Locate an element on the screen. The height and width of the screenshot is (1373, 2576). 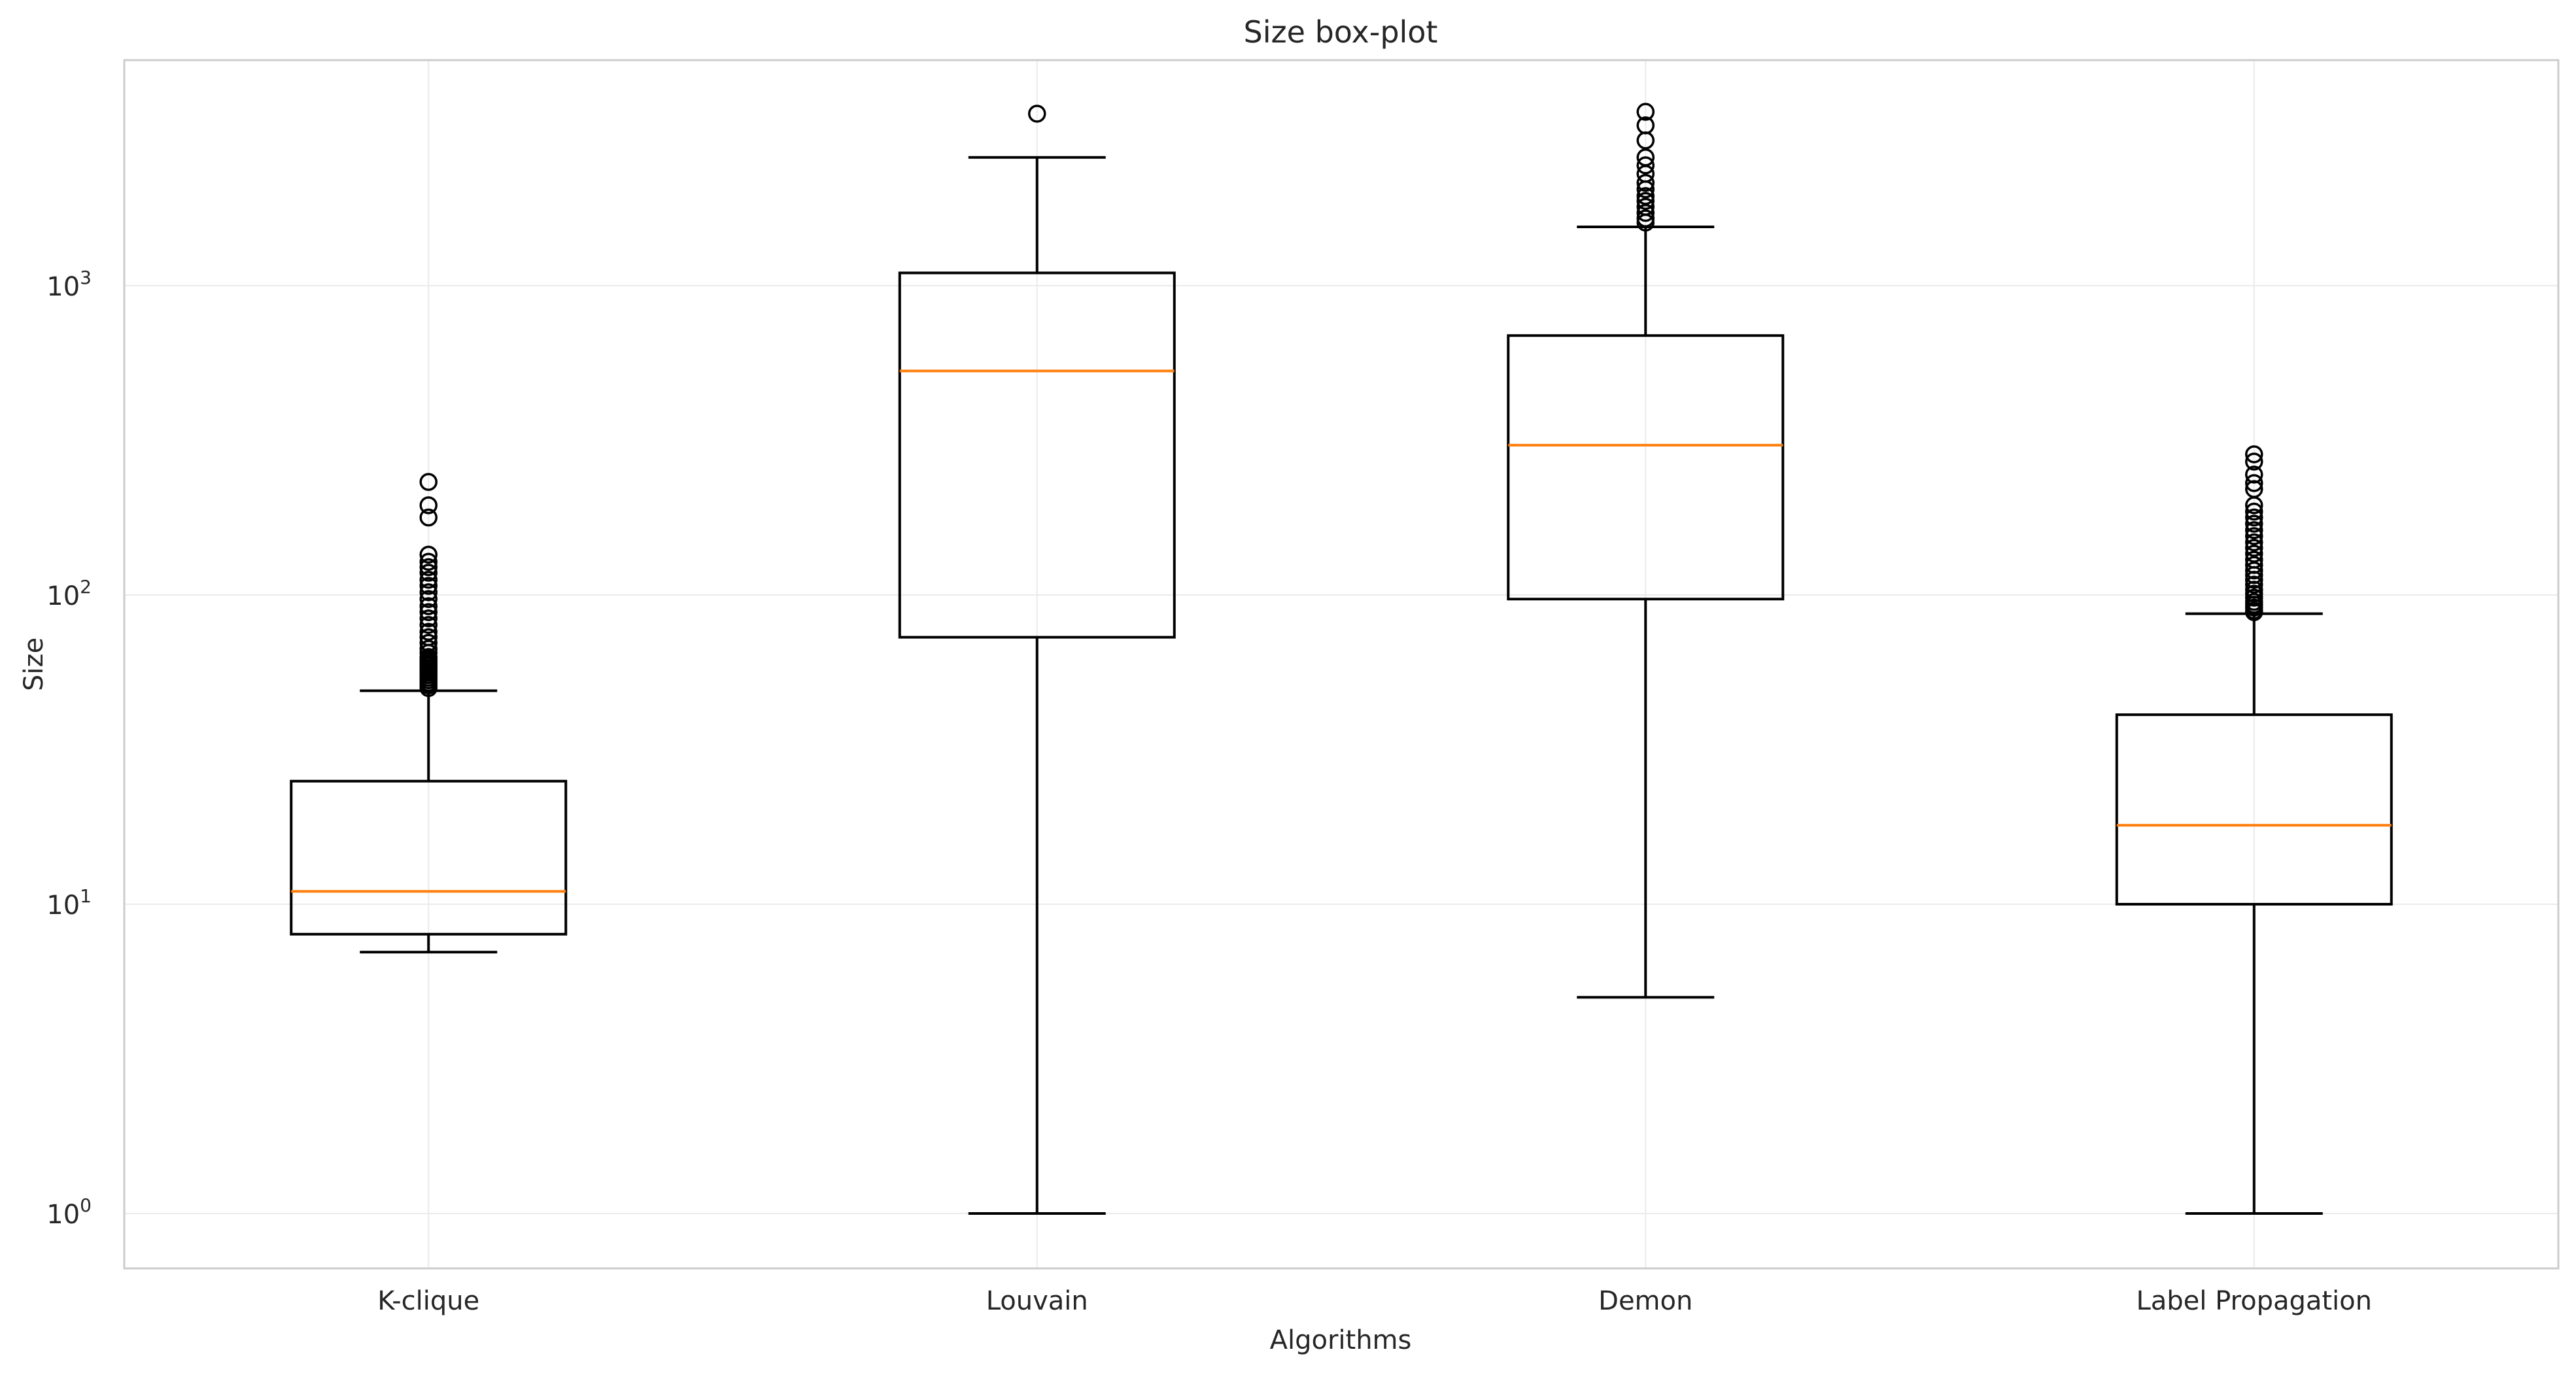
y-tick-label: 10² is located at coordinates (69, 593).